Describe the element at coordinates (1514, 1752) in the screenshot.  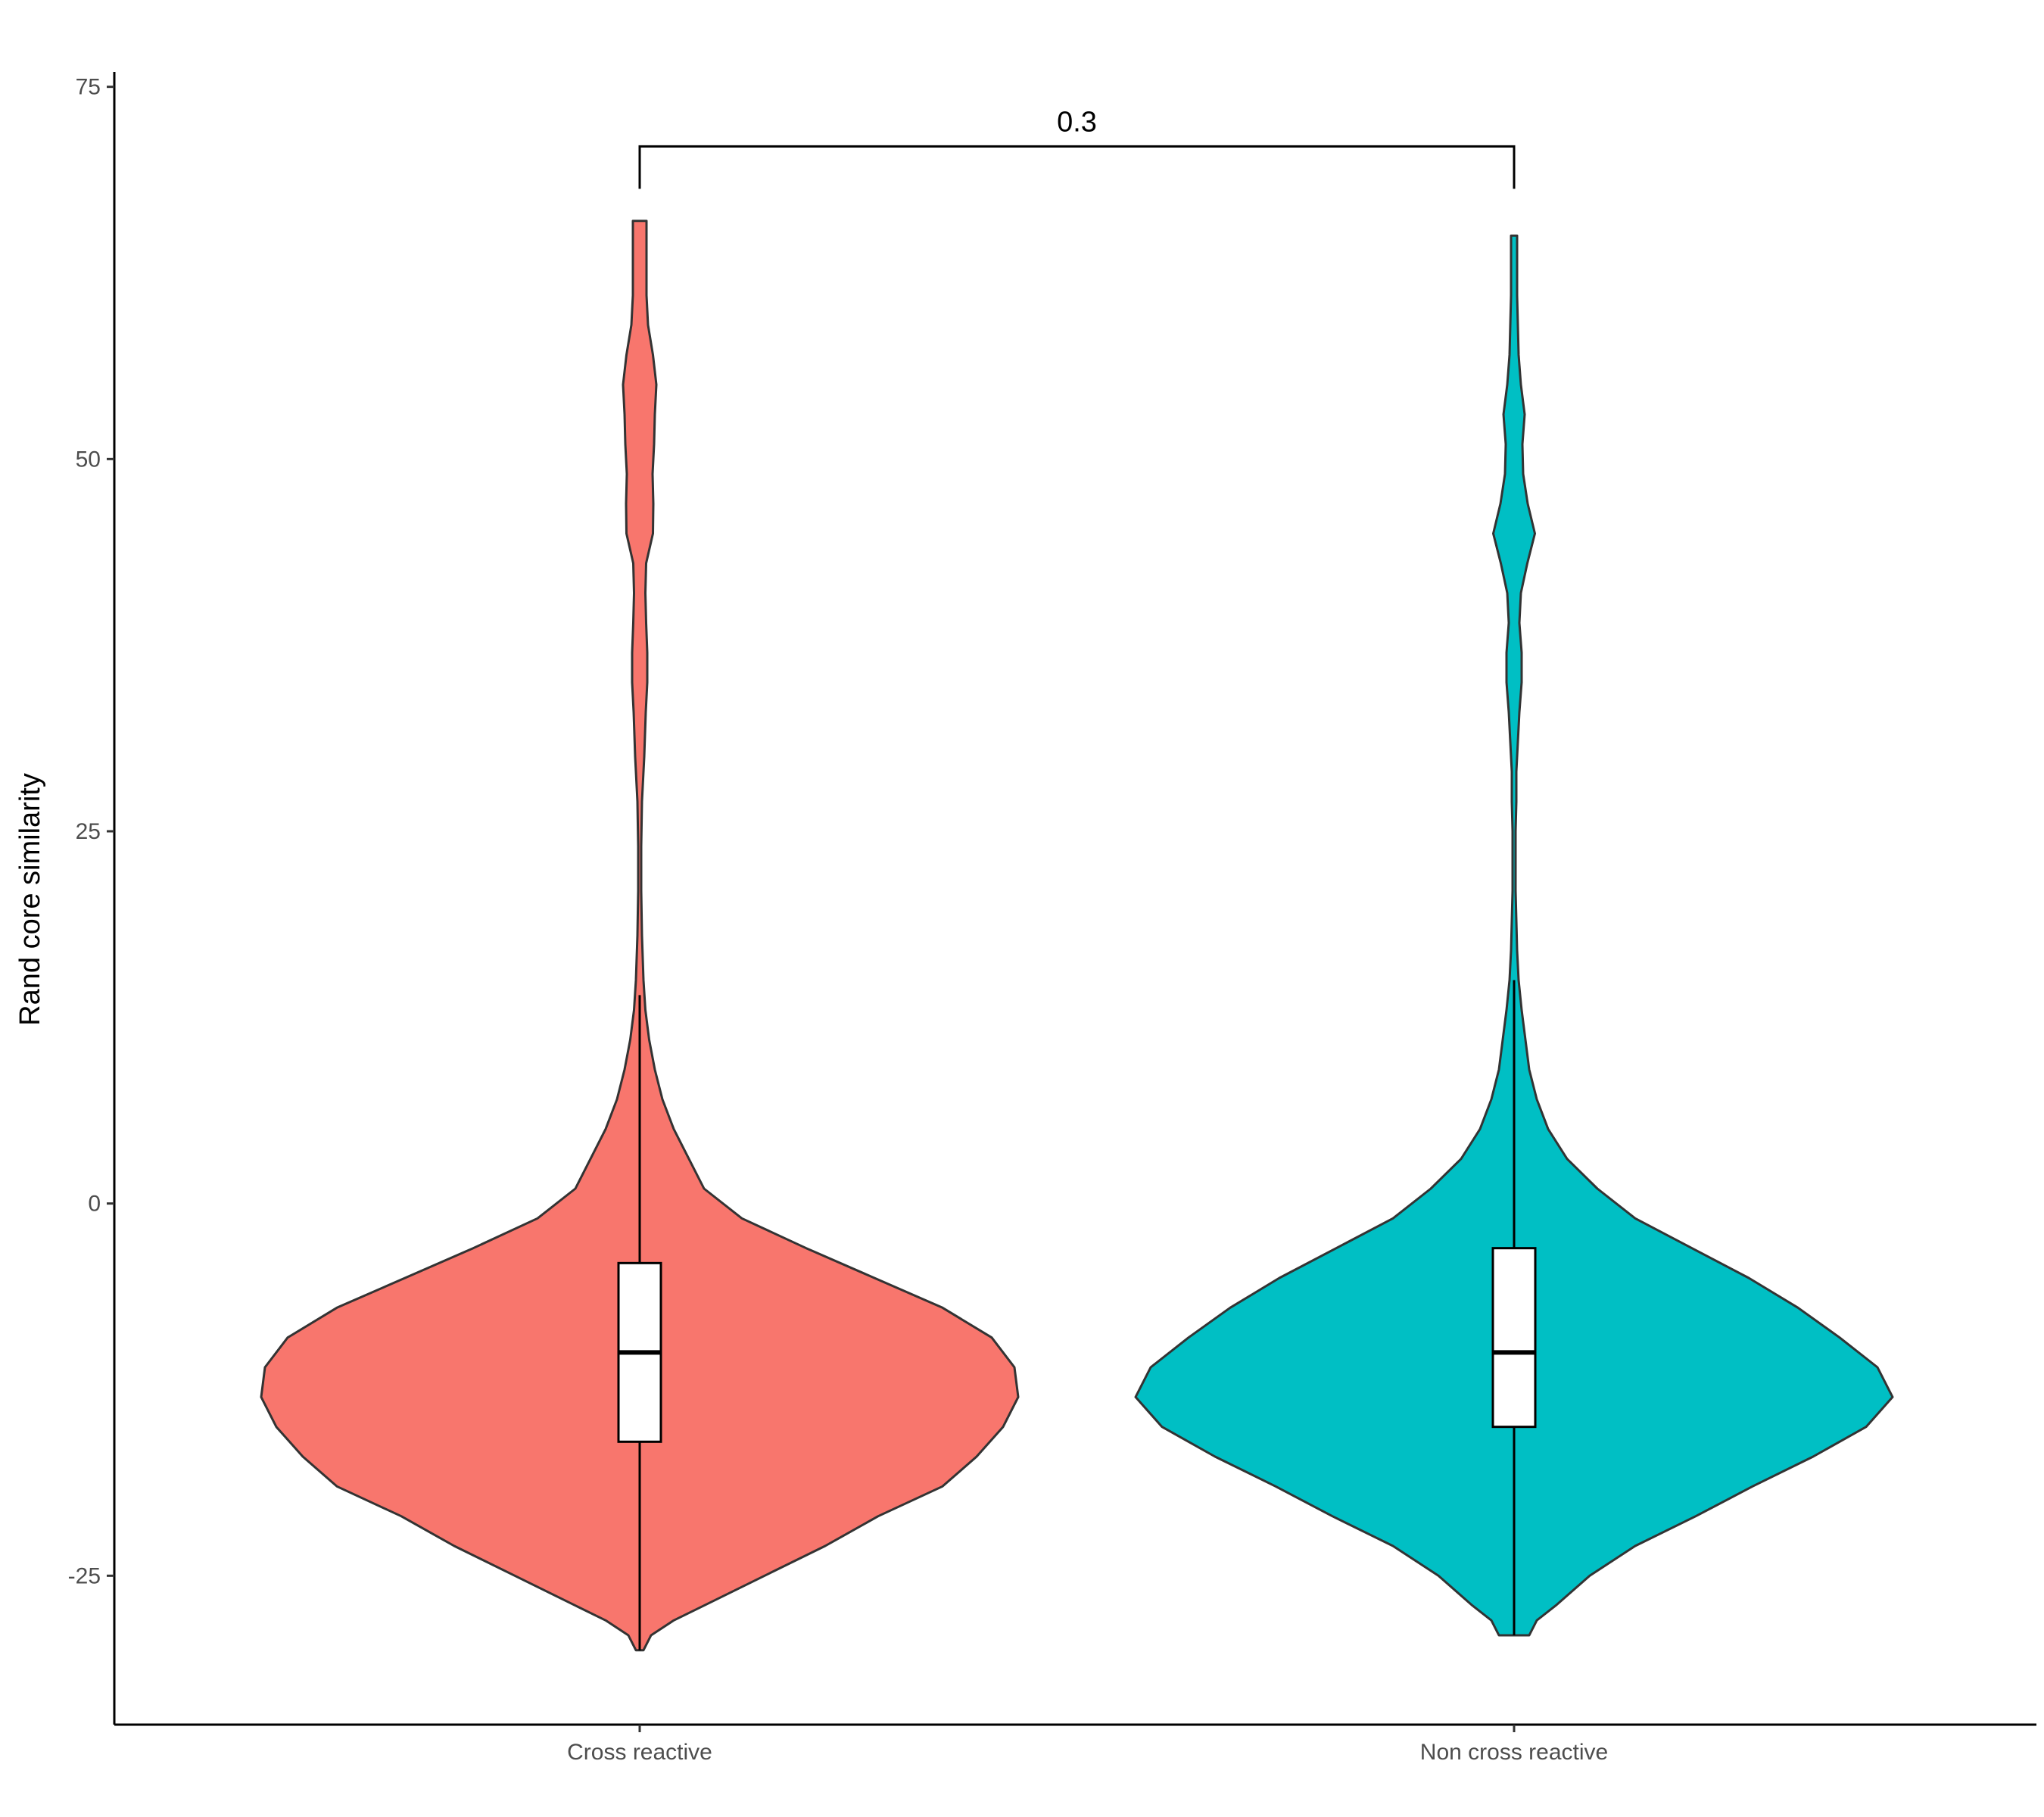
I see `x-tick-label: Non cross reactive` at that location.